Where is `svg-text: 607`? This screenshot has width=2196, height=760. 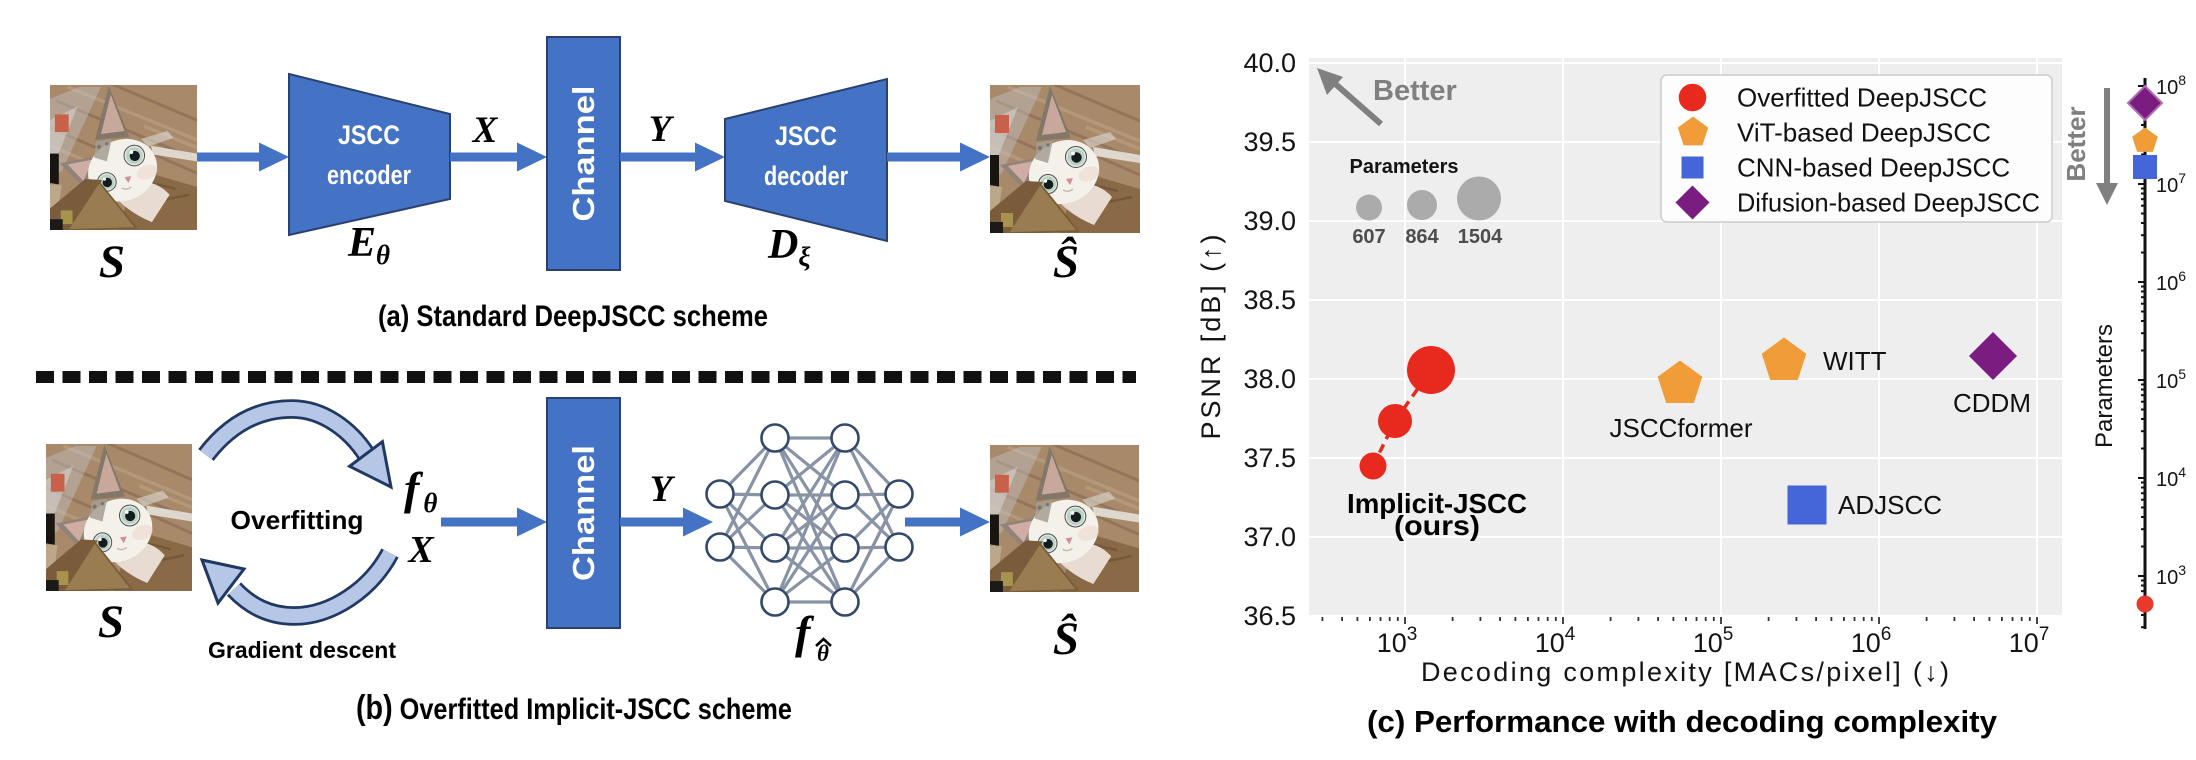 svg-text: 607 is located at coordinates (1368, 237).